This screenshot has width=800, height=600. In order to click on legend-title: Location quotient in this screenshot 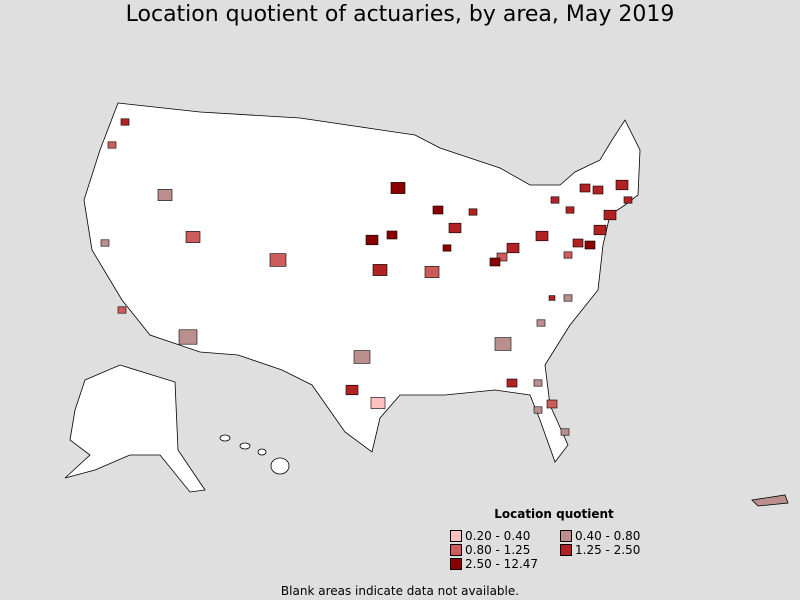, I will do `click(554, 514)`.